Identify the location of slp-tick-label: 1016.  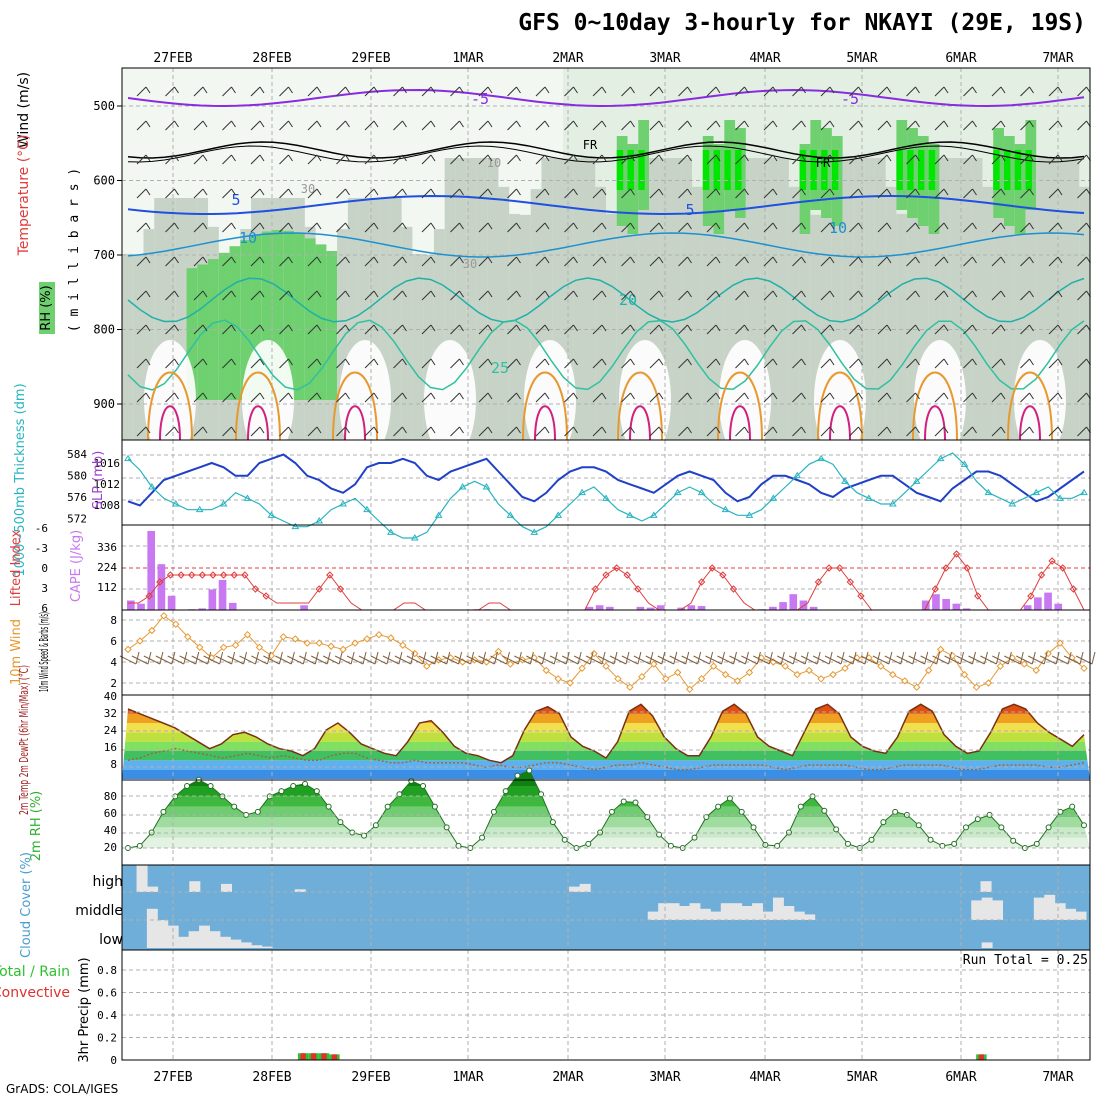
(107, 463).